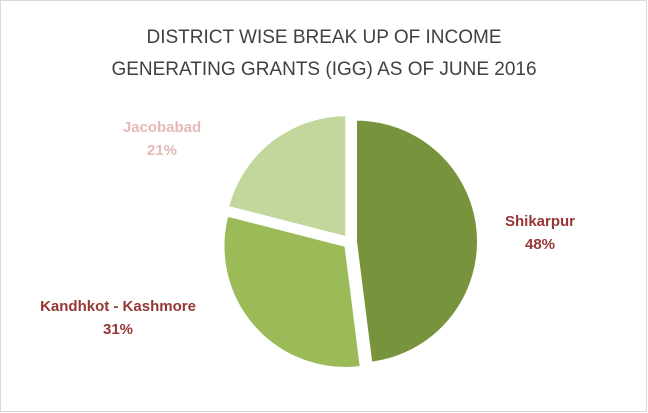 The width and height of the screenshot is (648, 413). Describe the element at coordinates (540, 244) in the screenshot. I see `slice-value: 48%` at that location.